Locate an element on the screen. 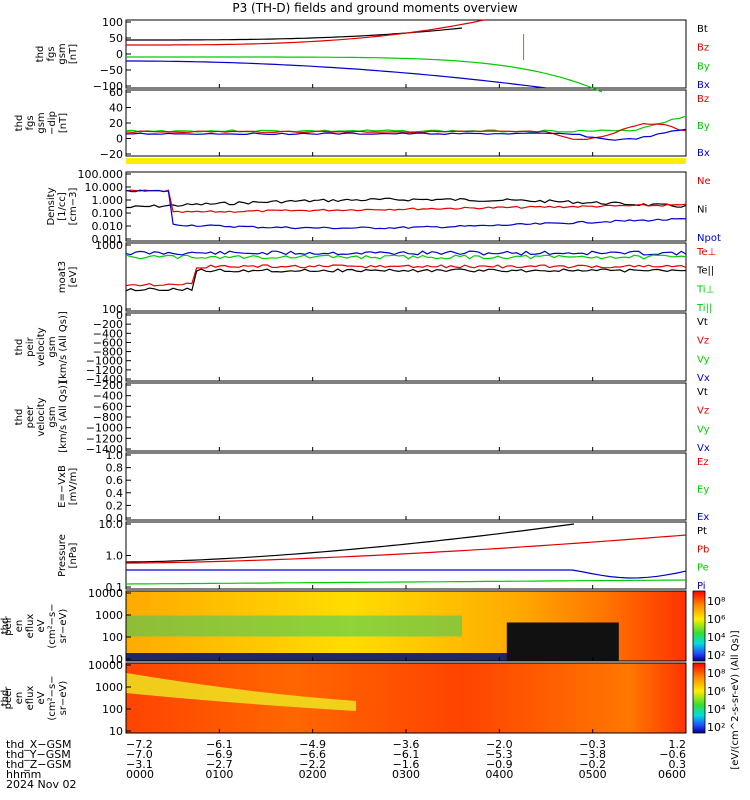 This screenshot has height=800, width=750. pi-line is located at coordinates (406, 574).